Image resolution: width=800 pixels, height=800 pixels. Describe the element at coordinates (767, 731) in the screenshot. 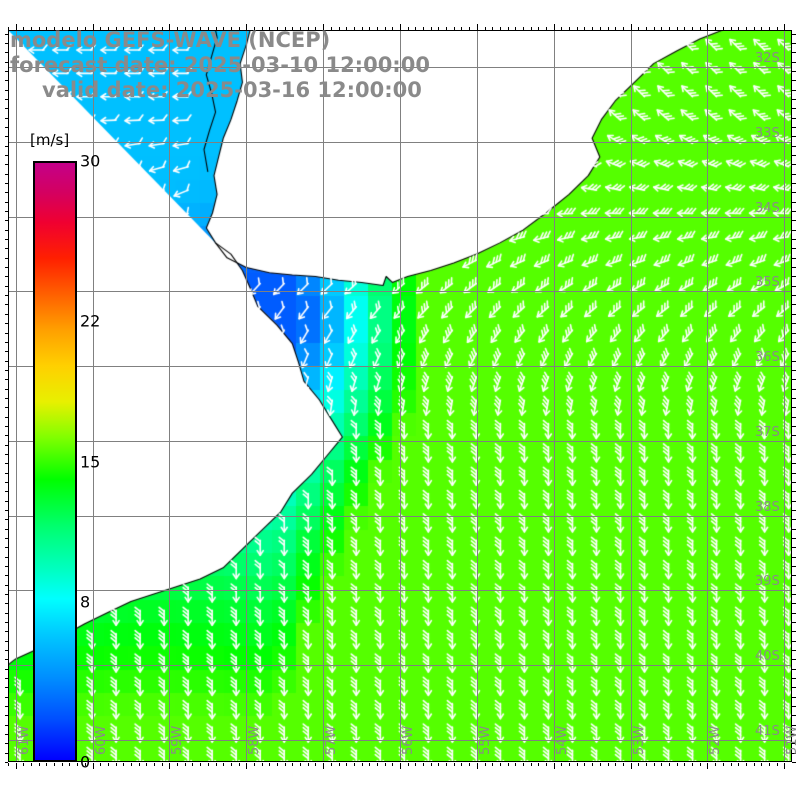

I see `y-axis-label: 41S` at that location.